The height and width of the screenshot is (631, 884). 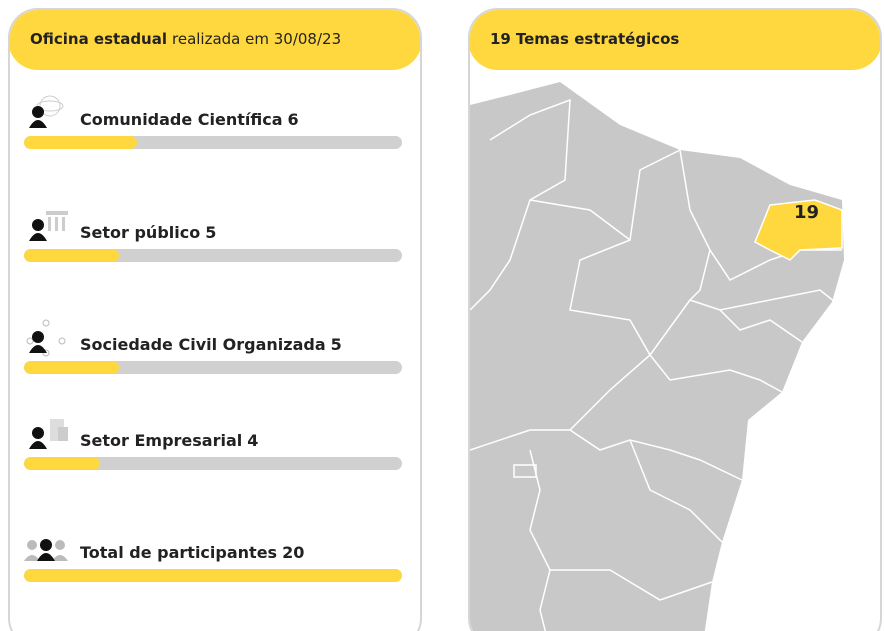 What do you see at coordinates (293, 552) in the screenshot?
I see `group-count: 20` at bounding box center [293, 552].